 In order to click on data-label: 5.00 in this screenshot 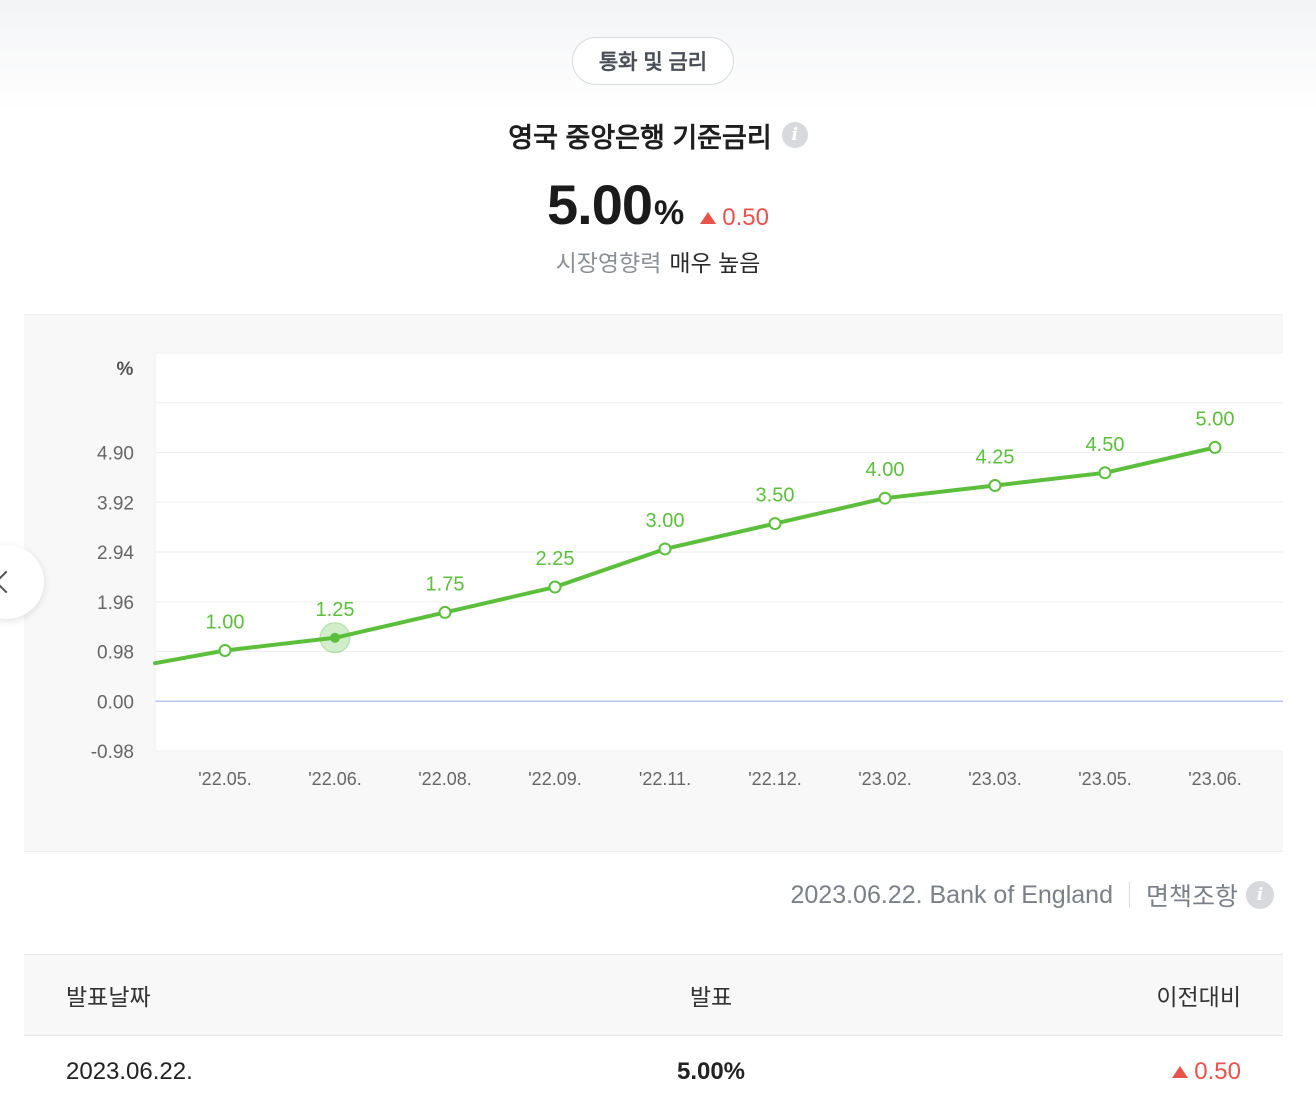, I will do `click(1215, 419)`.